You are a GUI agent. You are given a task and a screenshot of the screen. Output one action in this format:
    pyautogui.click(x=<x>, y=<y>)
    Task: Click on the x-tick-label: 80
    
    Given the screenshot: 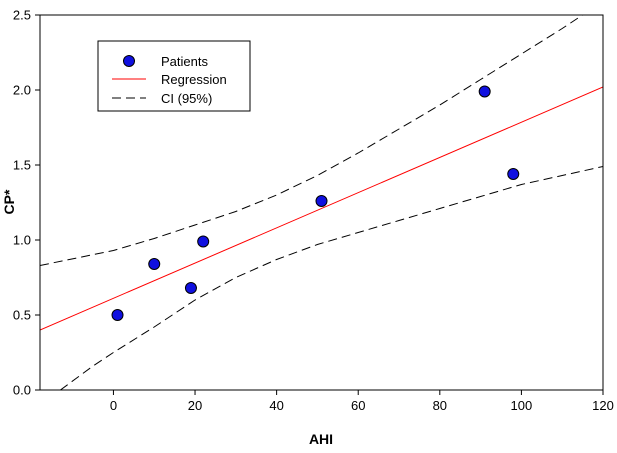 What is the action you would take?
    pyautogui.click(x=440, y=405)
    